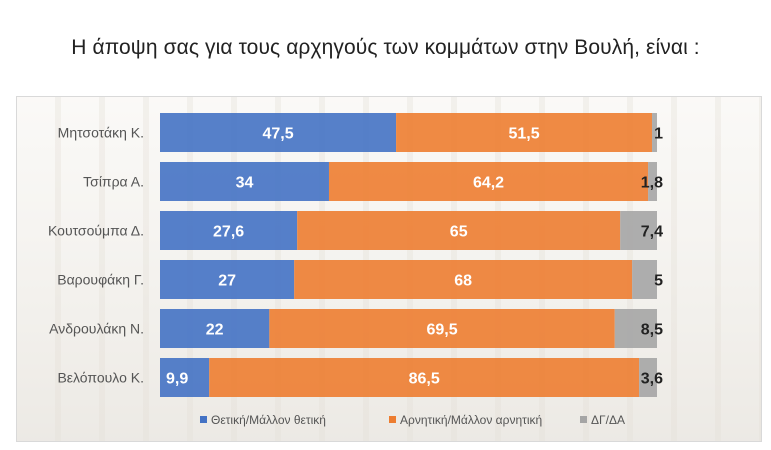  I want to click on legend-label: Θετική/Μάλλον θετική, so click(268, 420).